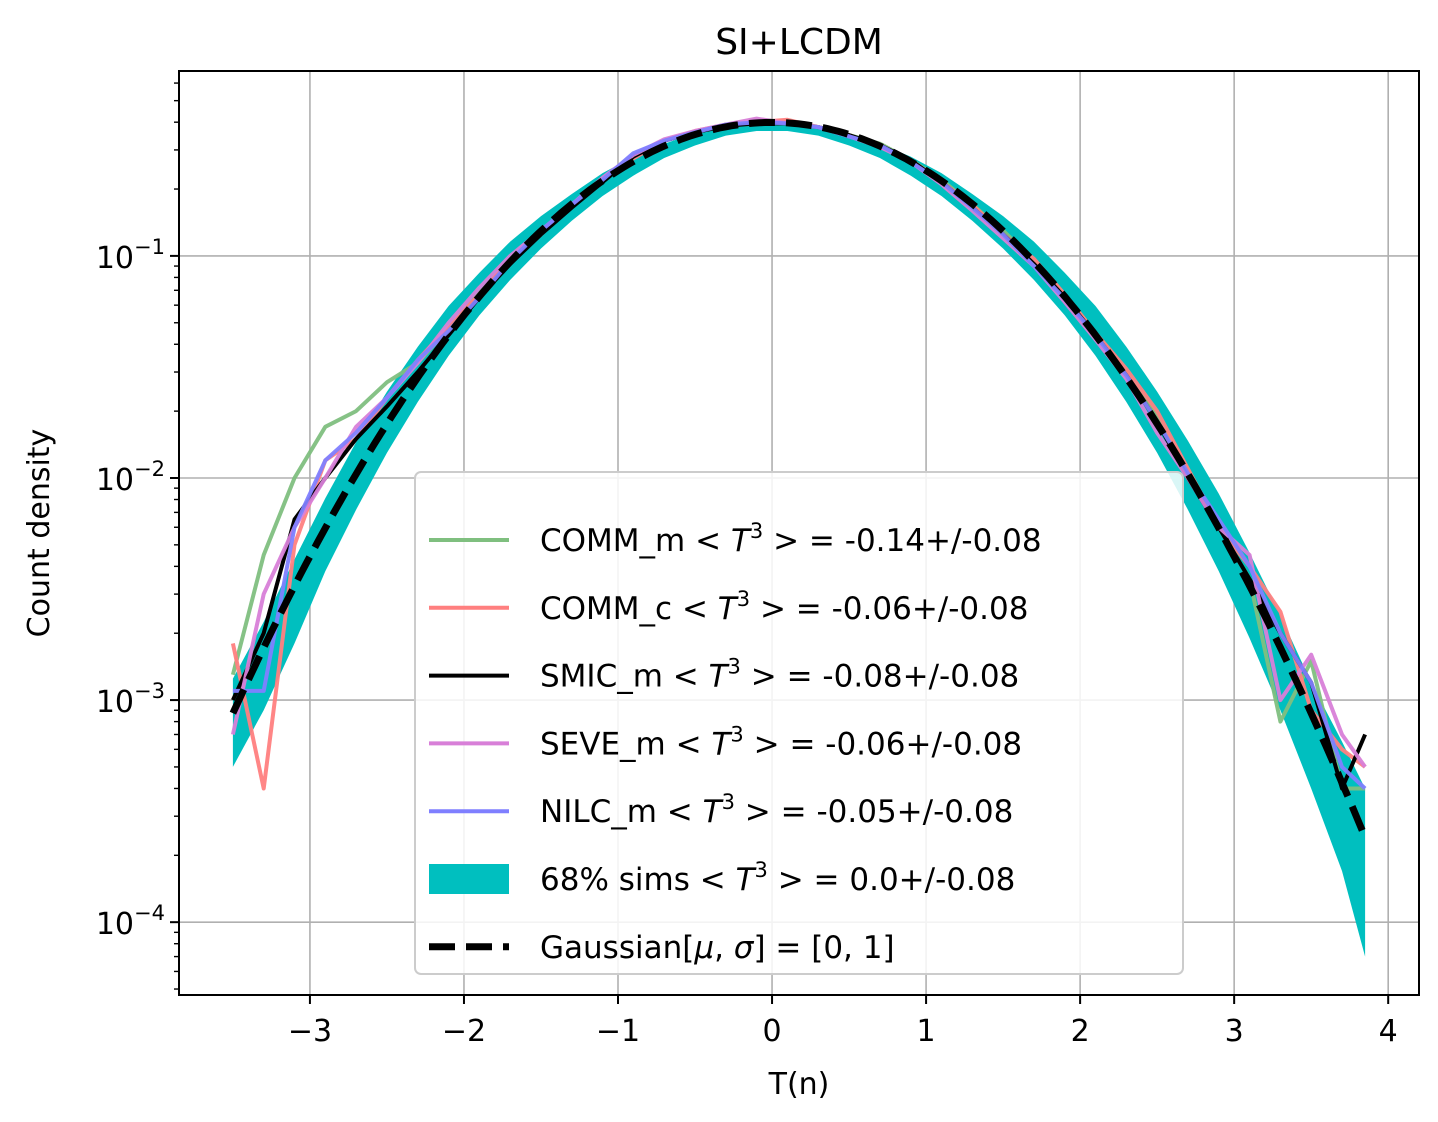 The height and width of the screenshot is (1122, 1438). Describe the element at coordinates (464, 1031) in the screenshot. I see `x-tick-label: −2` at that location.